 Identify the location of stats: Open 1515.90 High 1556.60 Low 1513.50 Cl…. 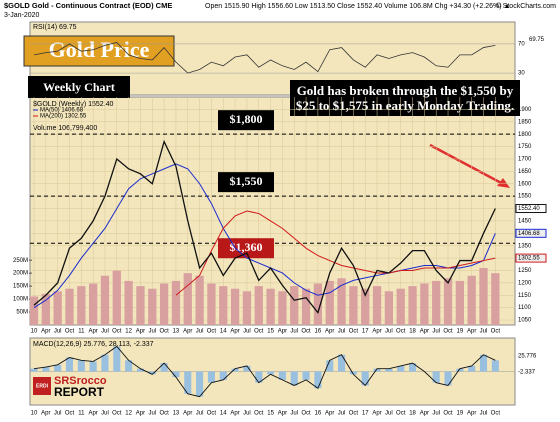
(357, 6).